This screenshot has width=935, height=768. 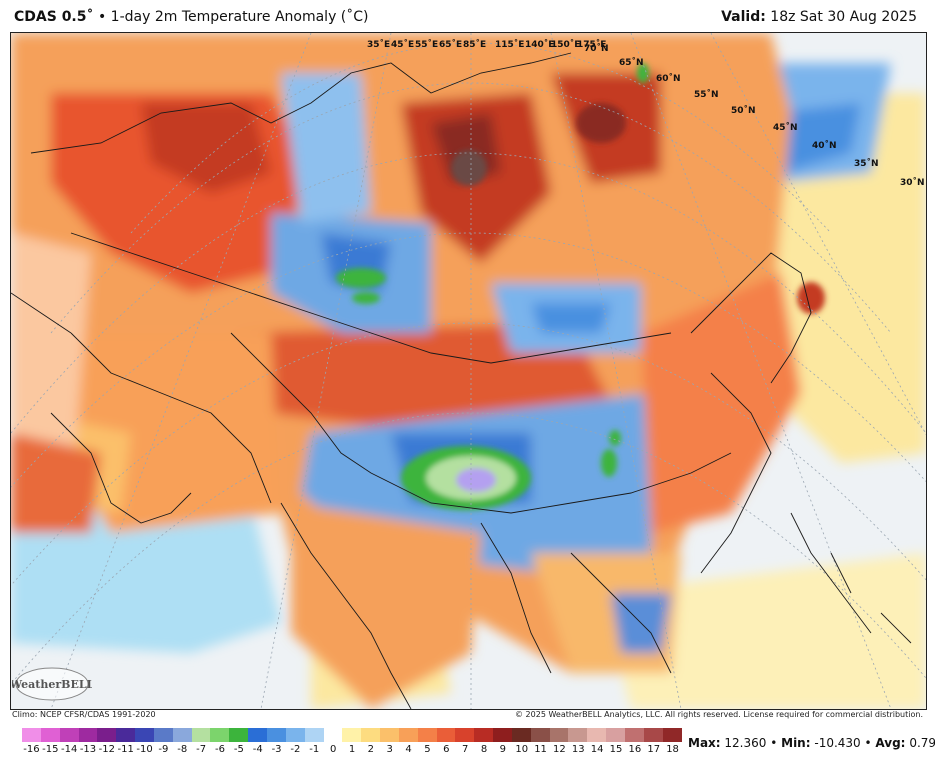 What do you see at coordinates (837, 743) in the screenshot?
I see `min-value: -10.430` at bounding box center [837, 743].